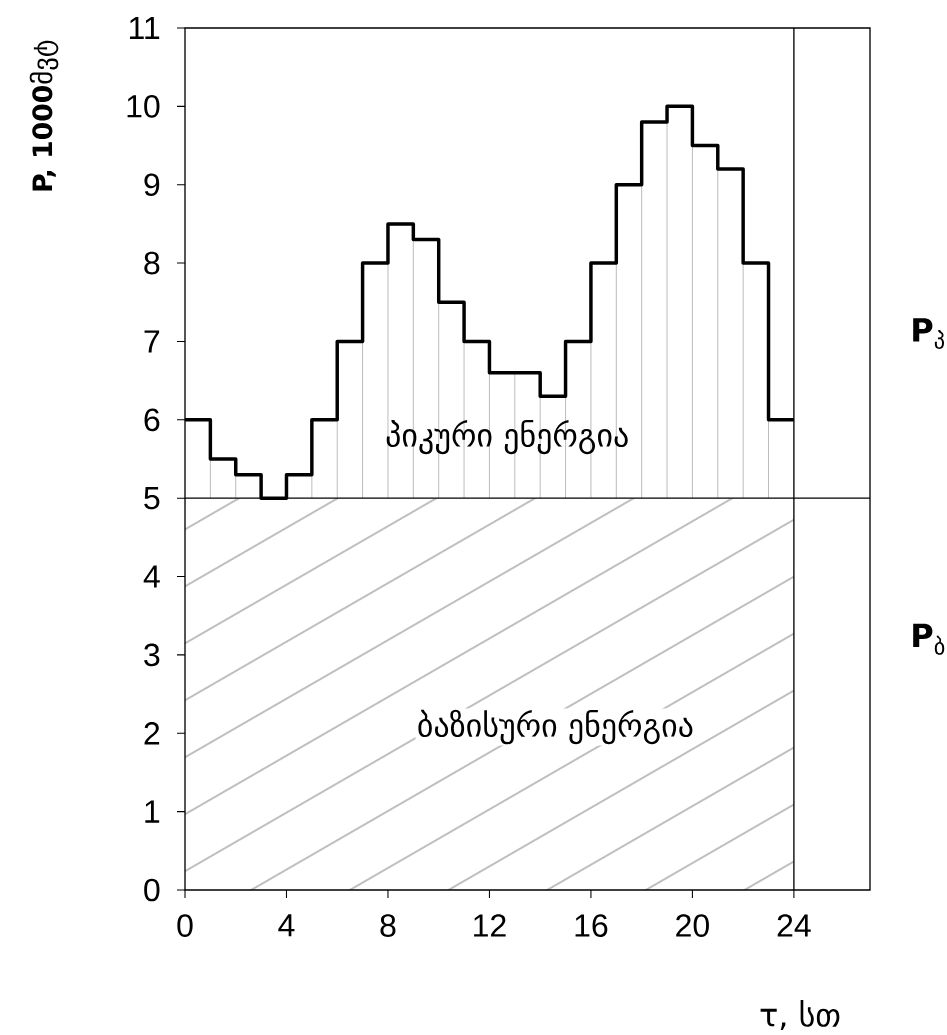 This screenshot has height=1035, width=947. Describe the element at coordinates (152, 263) in the screenshot. I see `y-tick-label: 8` at that location.